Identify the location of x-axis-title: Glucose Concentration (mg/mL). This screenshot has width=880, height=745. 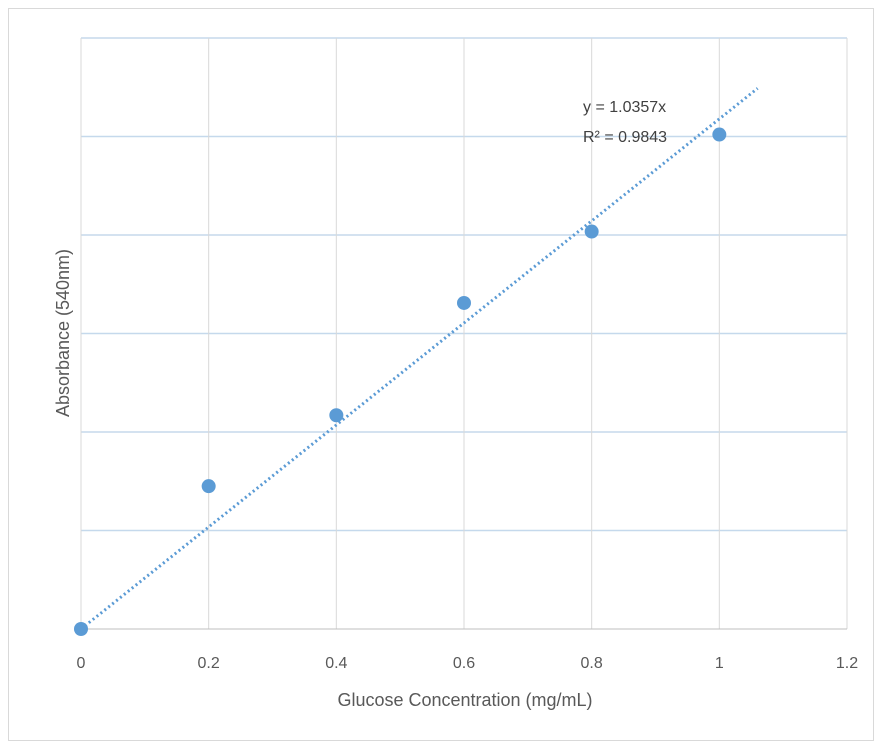
(464, 700).